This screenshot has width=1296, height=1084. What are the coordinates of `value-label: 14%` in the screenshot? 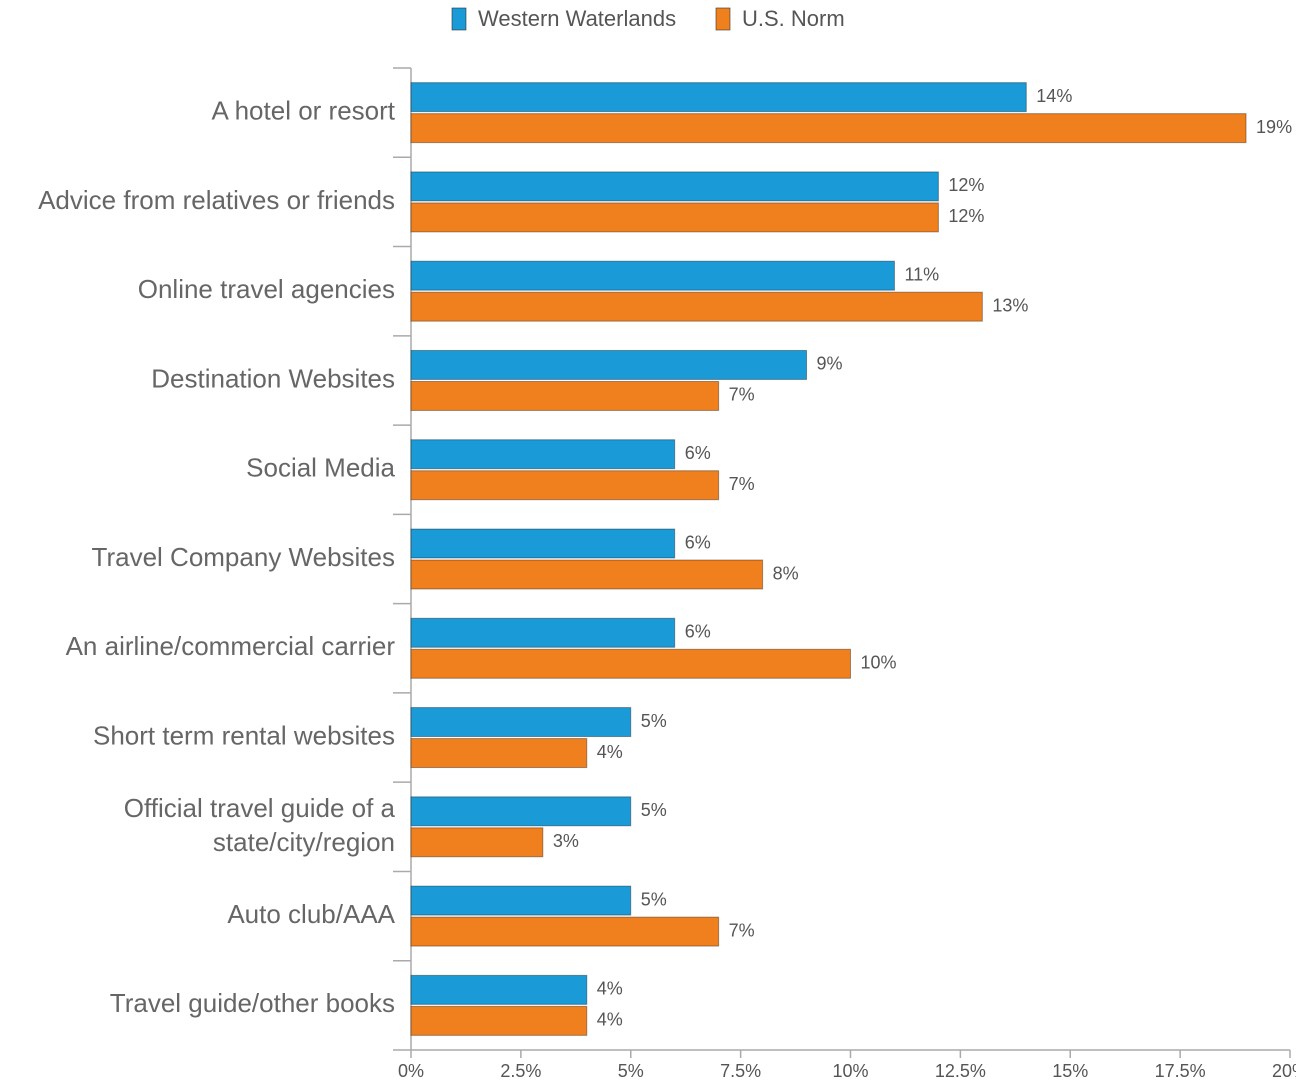 It's located at (1054, 96).